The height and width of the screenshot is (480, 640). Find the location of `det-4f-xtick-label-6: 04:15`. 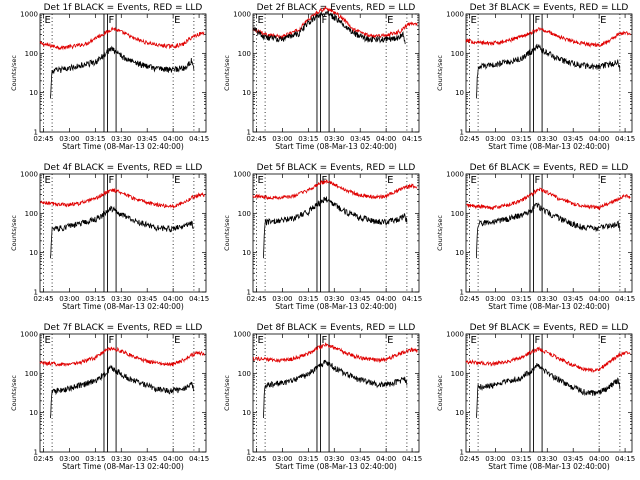

det-4f-xtick-label-6: 04:15 is located at coordinates (199, 299).